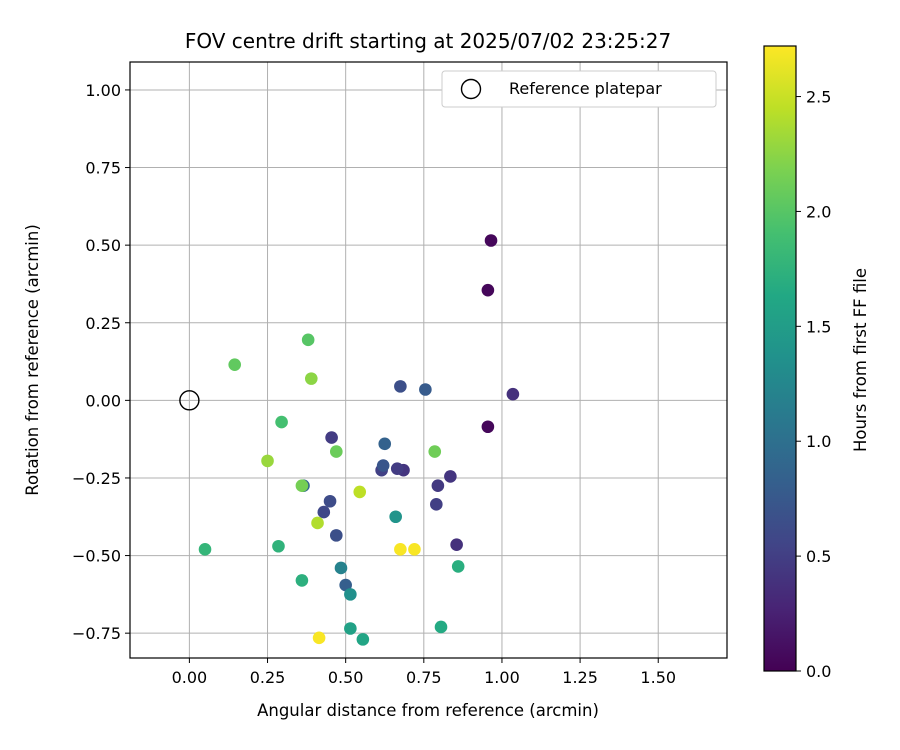 The width and height of the screenshot is (900, 750). I want to click on colorbar-tick-label: 2.0, so click(818, 211).